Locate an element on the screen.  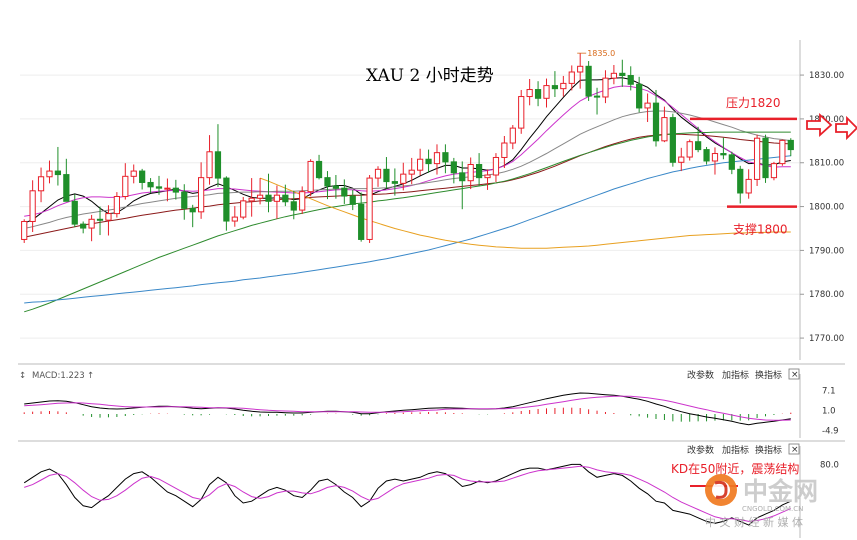
kd-toolbar: 改参数 加指标 换指标 × is located at coordinates (743, 449).